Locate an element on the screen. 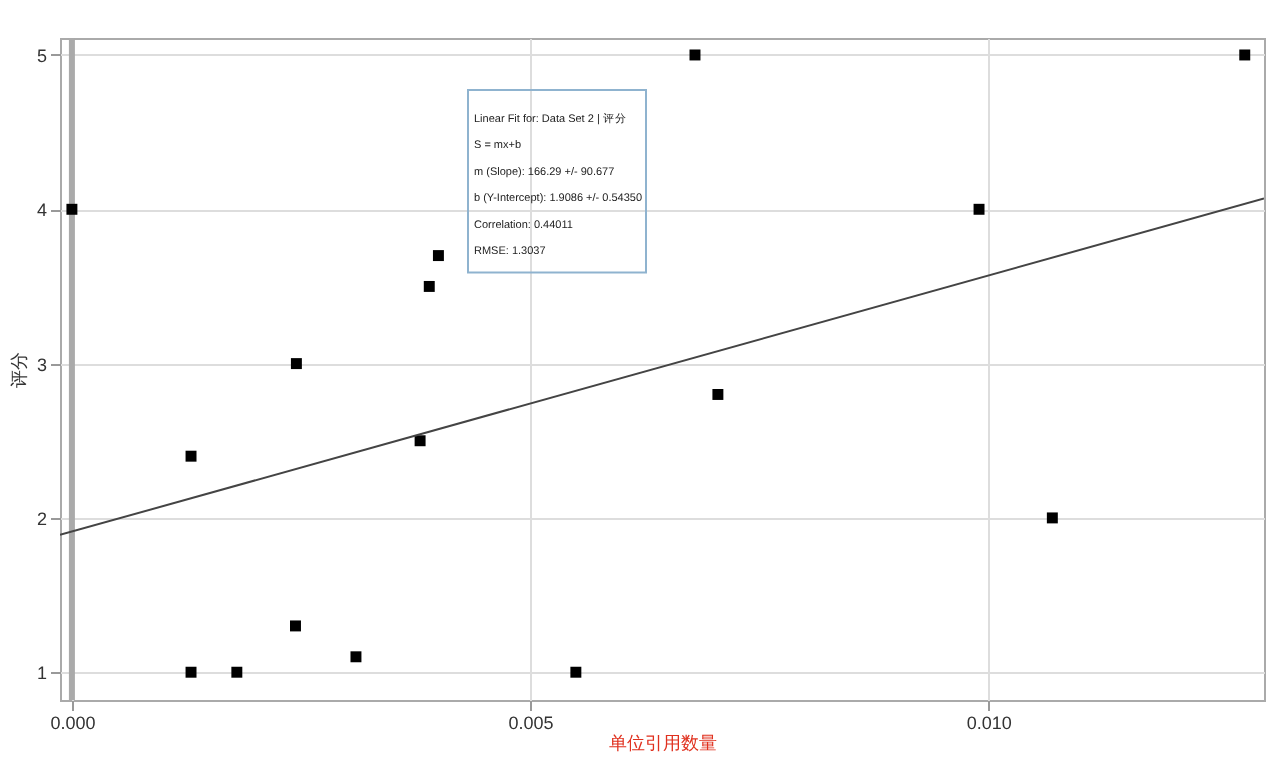 The width and height of the screenshot is (1288, 760). x-tick-label: 0.005 is located at coordinates (531, 723).